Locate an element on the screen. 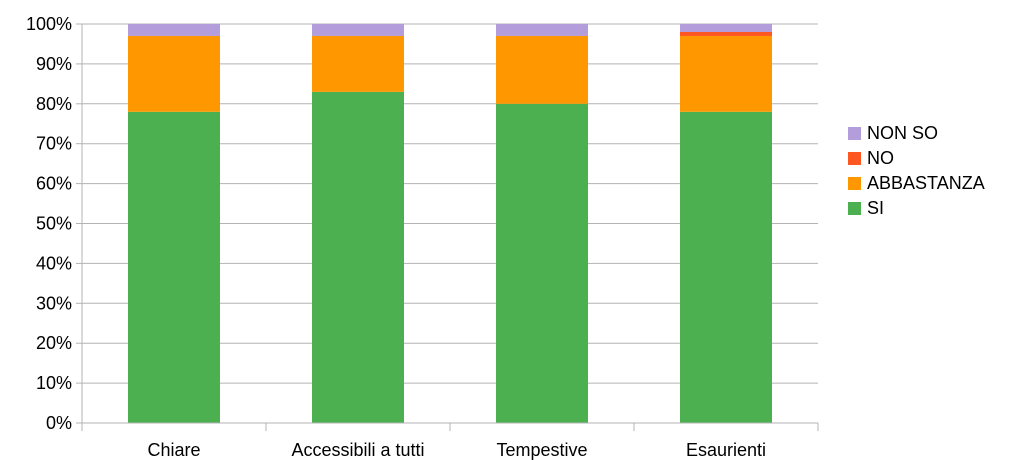  x-category-label: Tempestive is located at coordinates (541, 450).